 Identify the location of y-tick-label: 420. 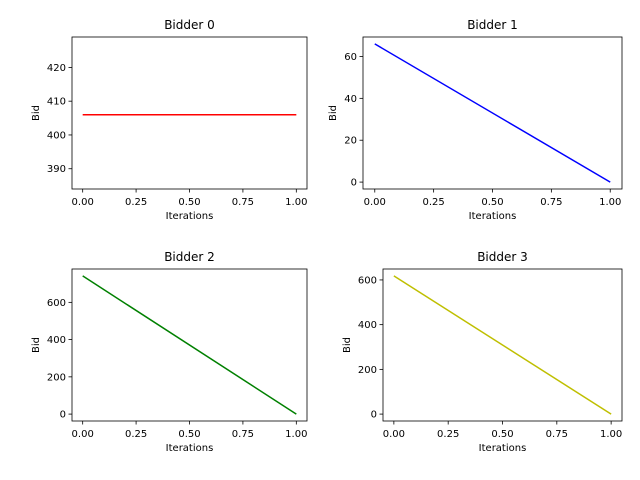
(56, 68).